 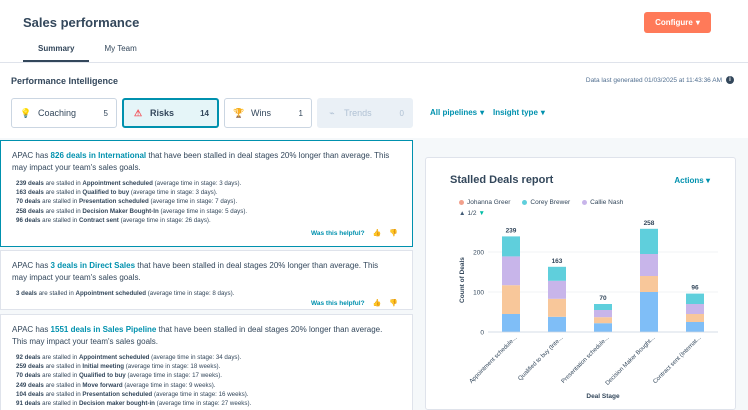 What do you see at coordinates (120, 48) in the screenshot?
I see `tab-my-team: My Team` at bounding box center [120, 48].